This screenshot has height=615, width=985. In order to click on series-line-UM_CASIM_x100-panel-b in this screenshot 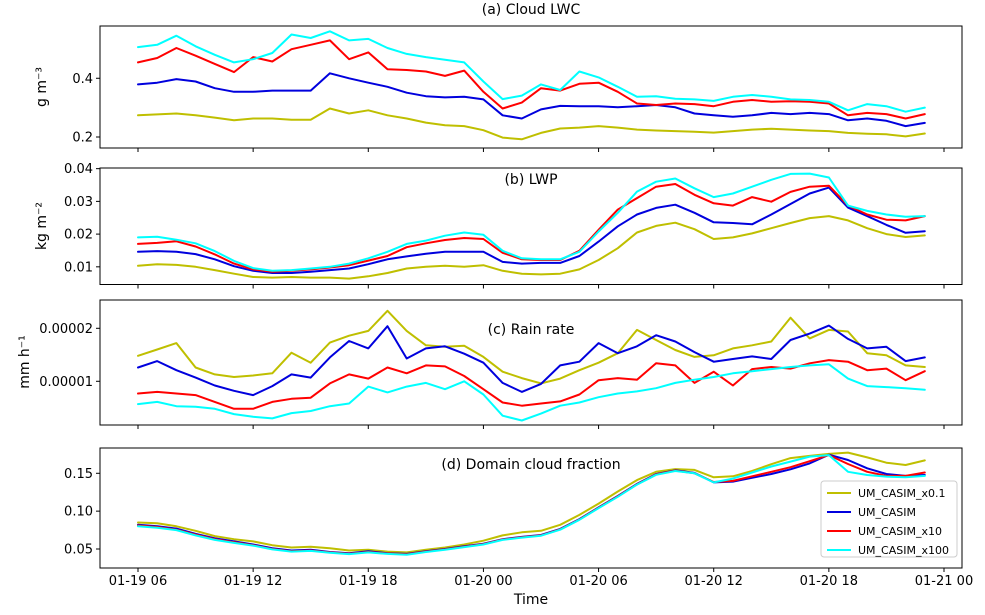, I will do `click(531, 222)`.